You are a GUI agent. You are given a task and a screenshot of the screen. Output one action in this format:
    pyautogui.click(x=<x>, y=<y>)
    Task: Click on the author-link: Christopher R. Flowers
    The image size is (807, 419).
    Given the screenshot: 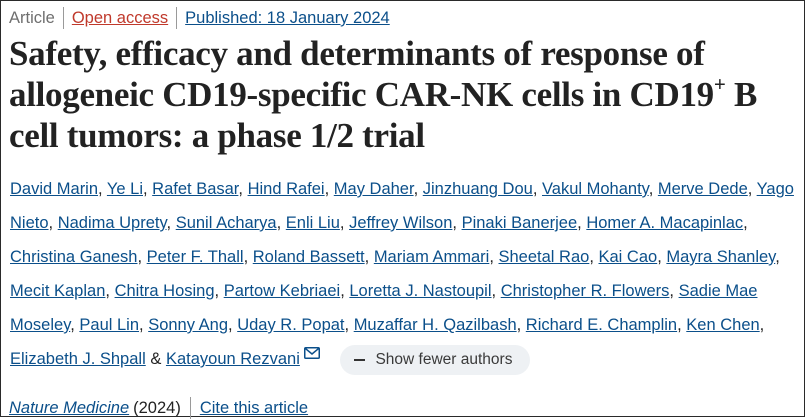 What is the action you would take?
    pyautogui.click(x=585, y=291)
    